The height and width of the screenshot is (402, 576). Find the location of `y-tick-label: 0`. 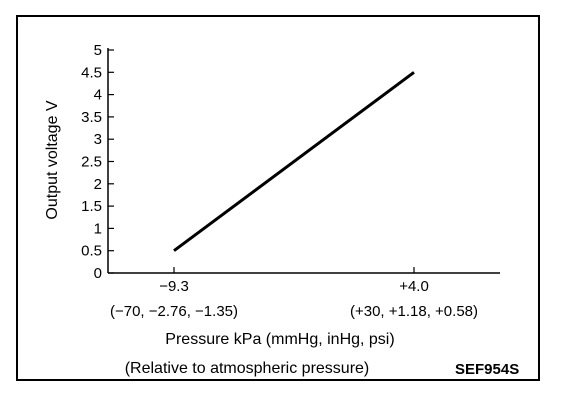

y-tick-label: 0 is located at coordinates (98, 273).